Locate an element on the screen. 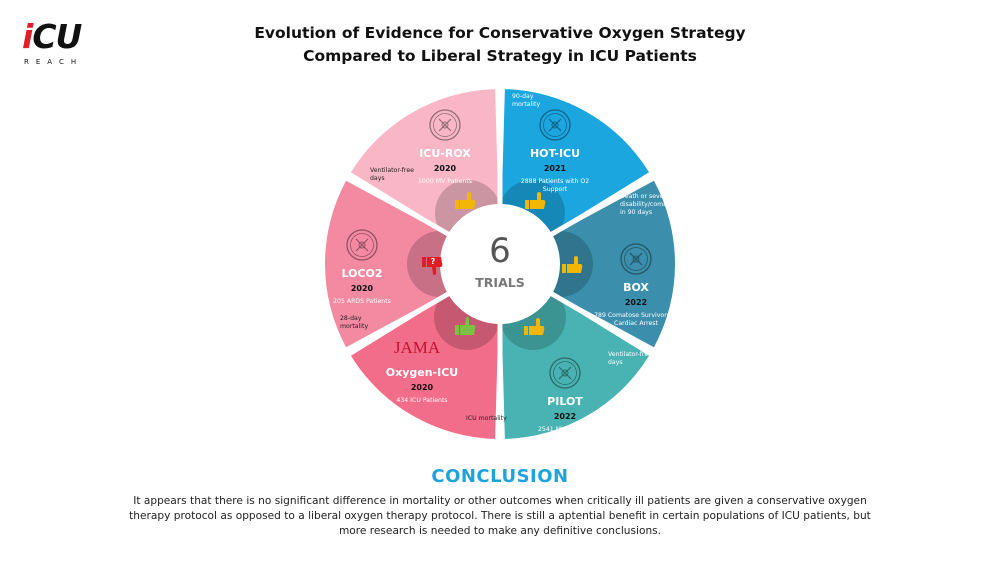 The height and width of the screenshot is (563, 1000). center-hub: 6 TRIALS is located at coordinates (500, 264).